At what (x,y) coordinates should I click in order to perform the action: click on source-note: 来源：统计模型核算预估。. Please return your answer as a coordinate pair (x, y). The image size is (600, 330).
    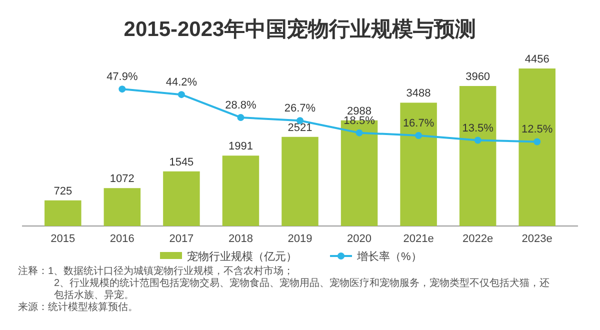
    Looking at the image, I should click on (78, 307).